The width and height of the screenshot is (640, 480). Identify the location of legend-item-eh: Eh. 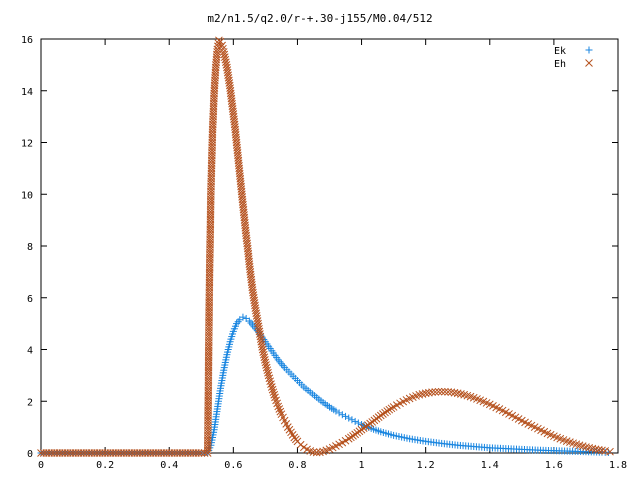
(573, 64).